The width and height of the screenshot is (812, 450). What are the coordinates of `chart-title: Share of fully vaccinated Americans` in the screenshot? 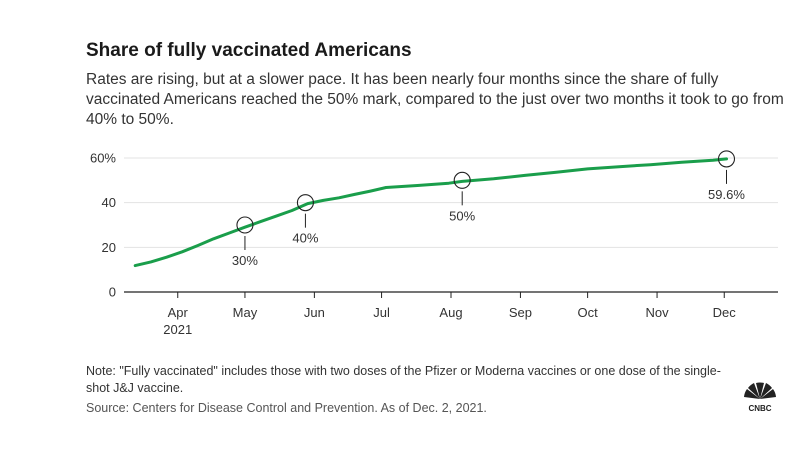 It's located at (249, 50).